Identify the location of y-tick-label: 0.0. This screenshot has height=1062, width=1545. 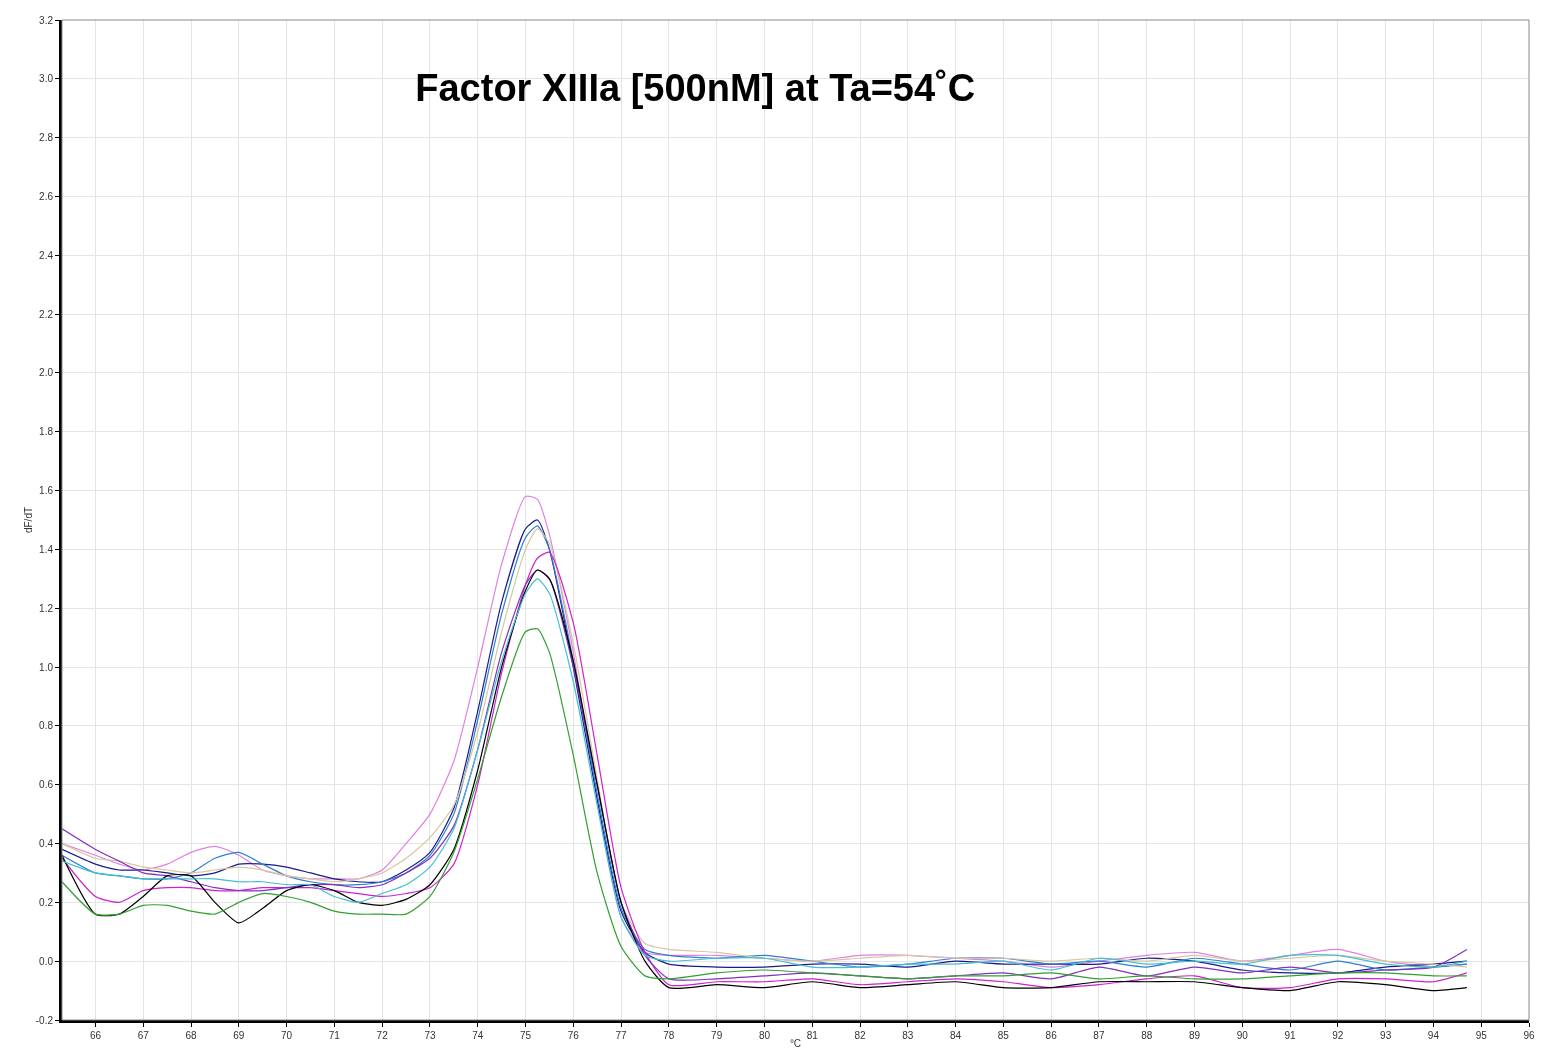
(46, 961).